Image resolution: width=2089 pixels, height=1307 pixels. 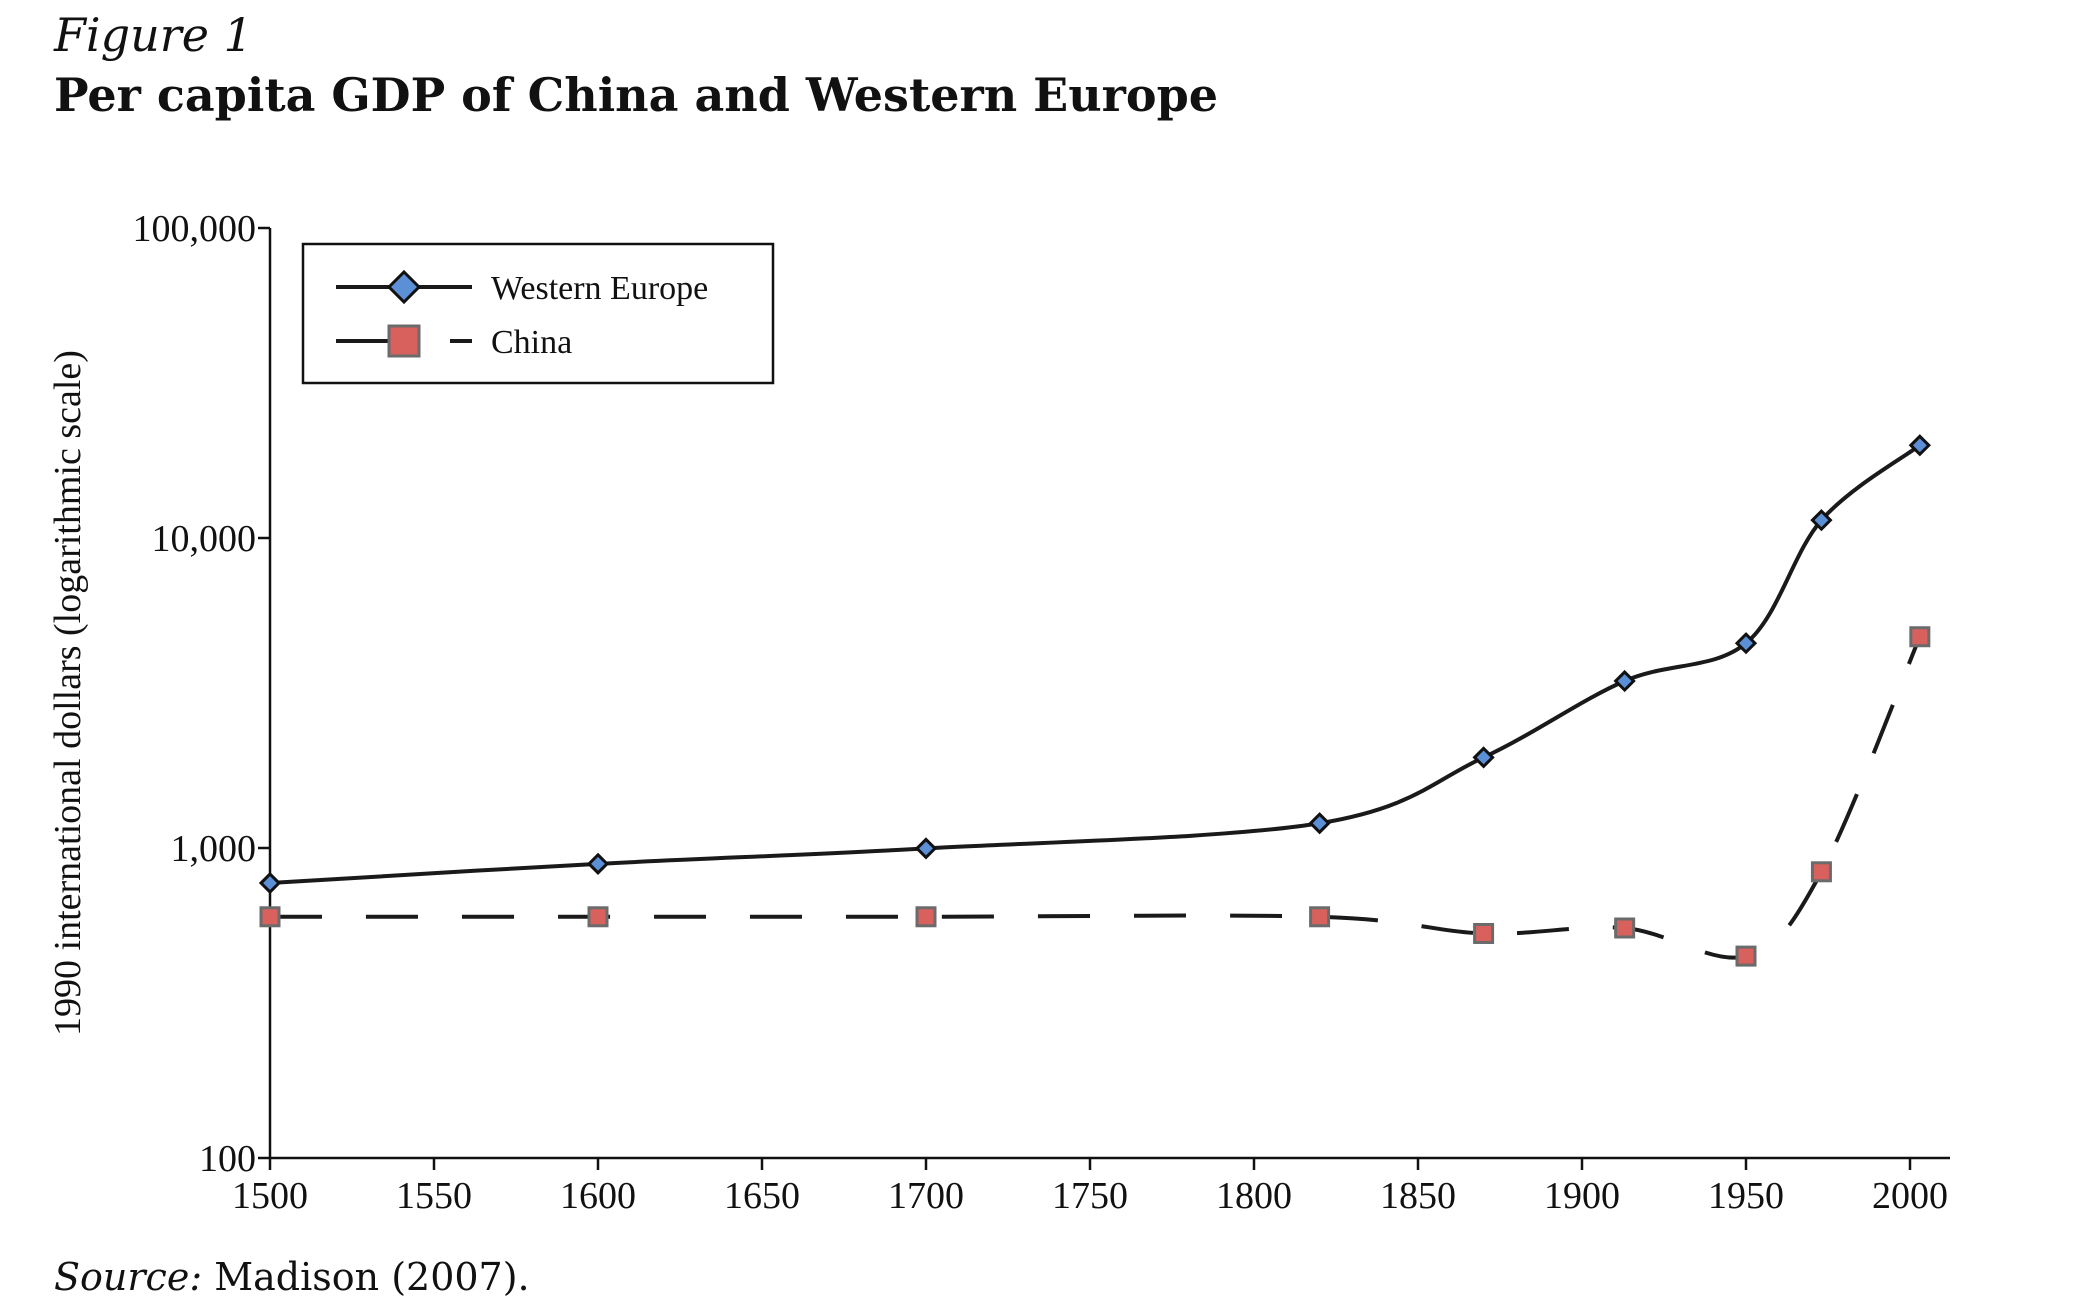 What do you see at coordinates (1090, 1196) in the screenshot?
I see `x-tick-label: 1750` at bounding box center [1090, 1196].